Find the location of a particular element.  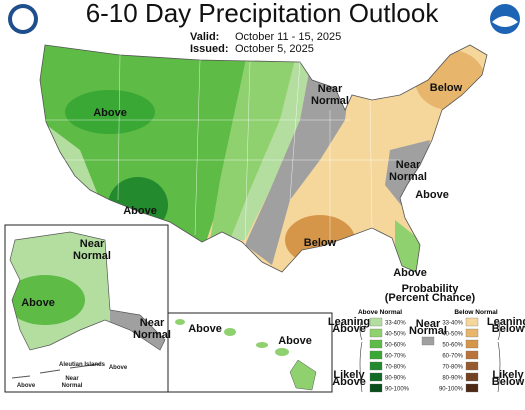

region-label: Leaning Above is located at coordinates (349, 325).